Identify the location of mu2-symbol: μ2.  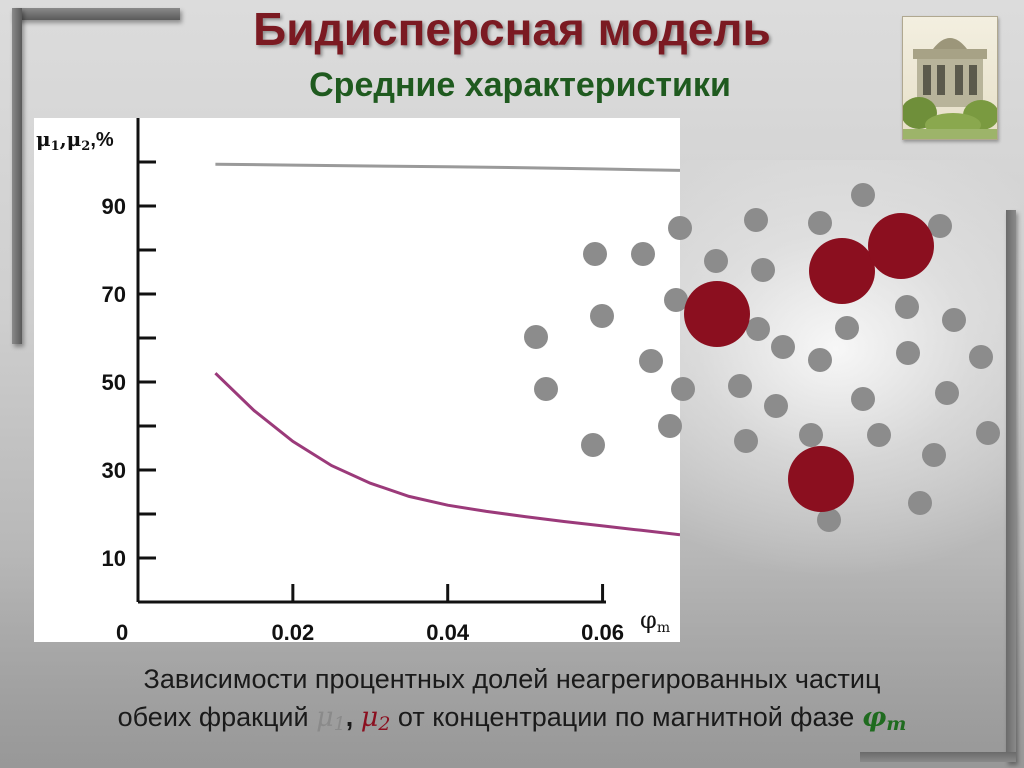
(375, 718).